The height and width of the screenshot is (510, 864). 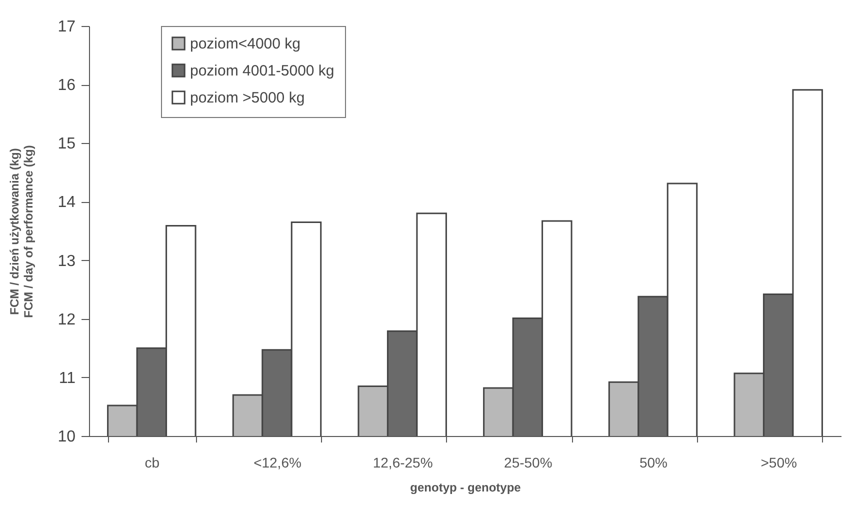 What do you see at coordinates (67, 378) in the screenshot?
I see `y-tick-label: 11` at bounding box center [67, 378].